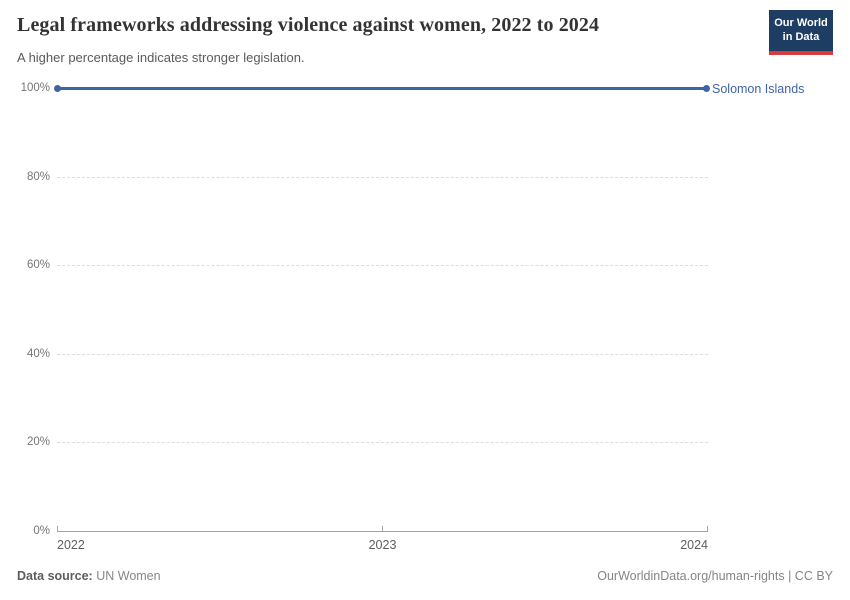 This screenshot has height=600, width=850. What do you see at coordinates (382, 545) in the screenshot?
I see `x-tick-label-2023: 2023` at bounding box center [382, 545].